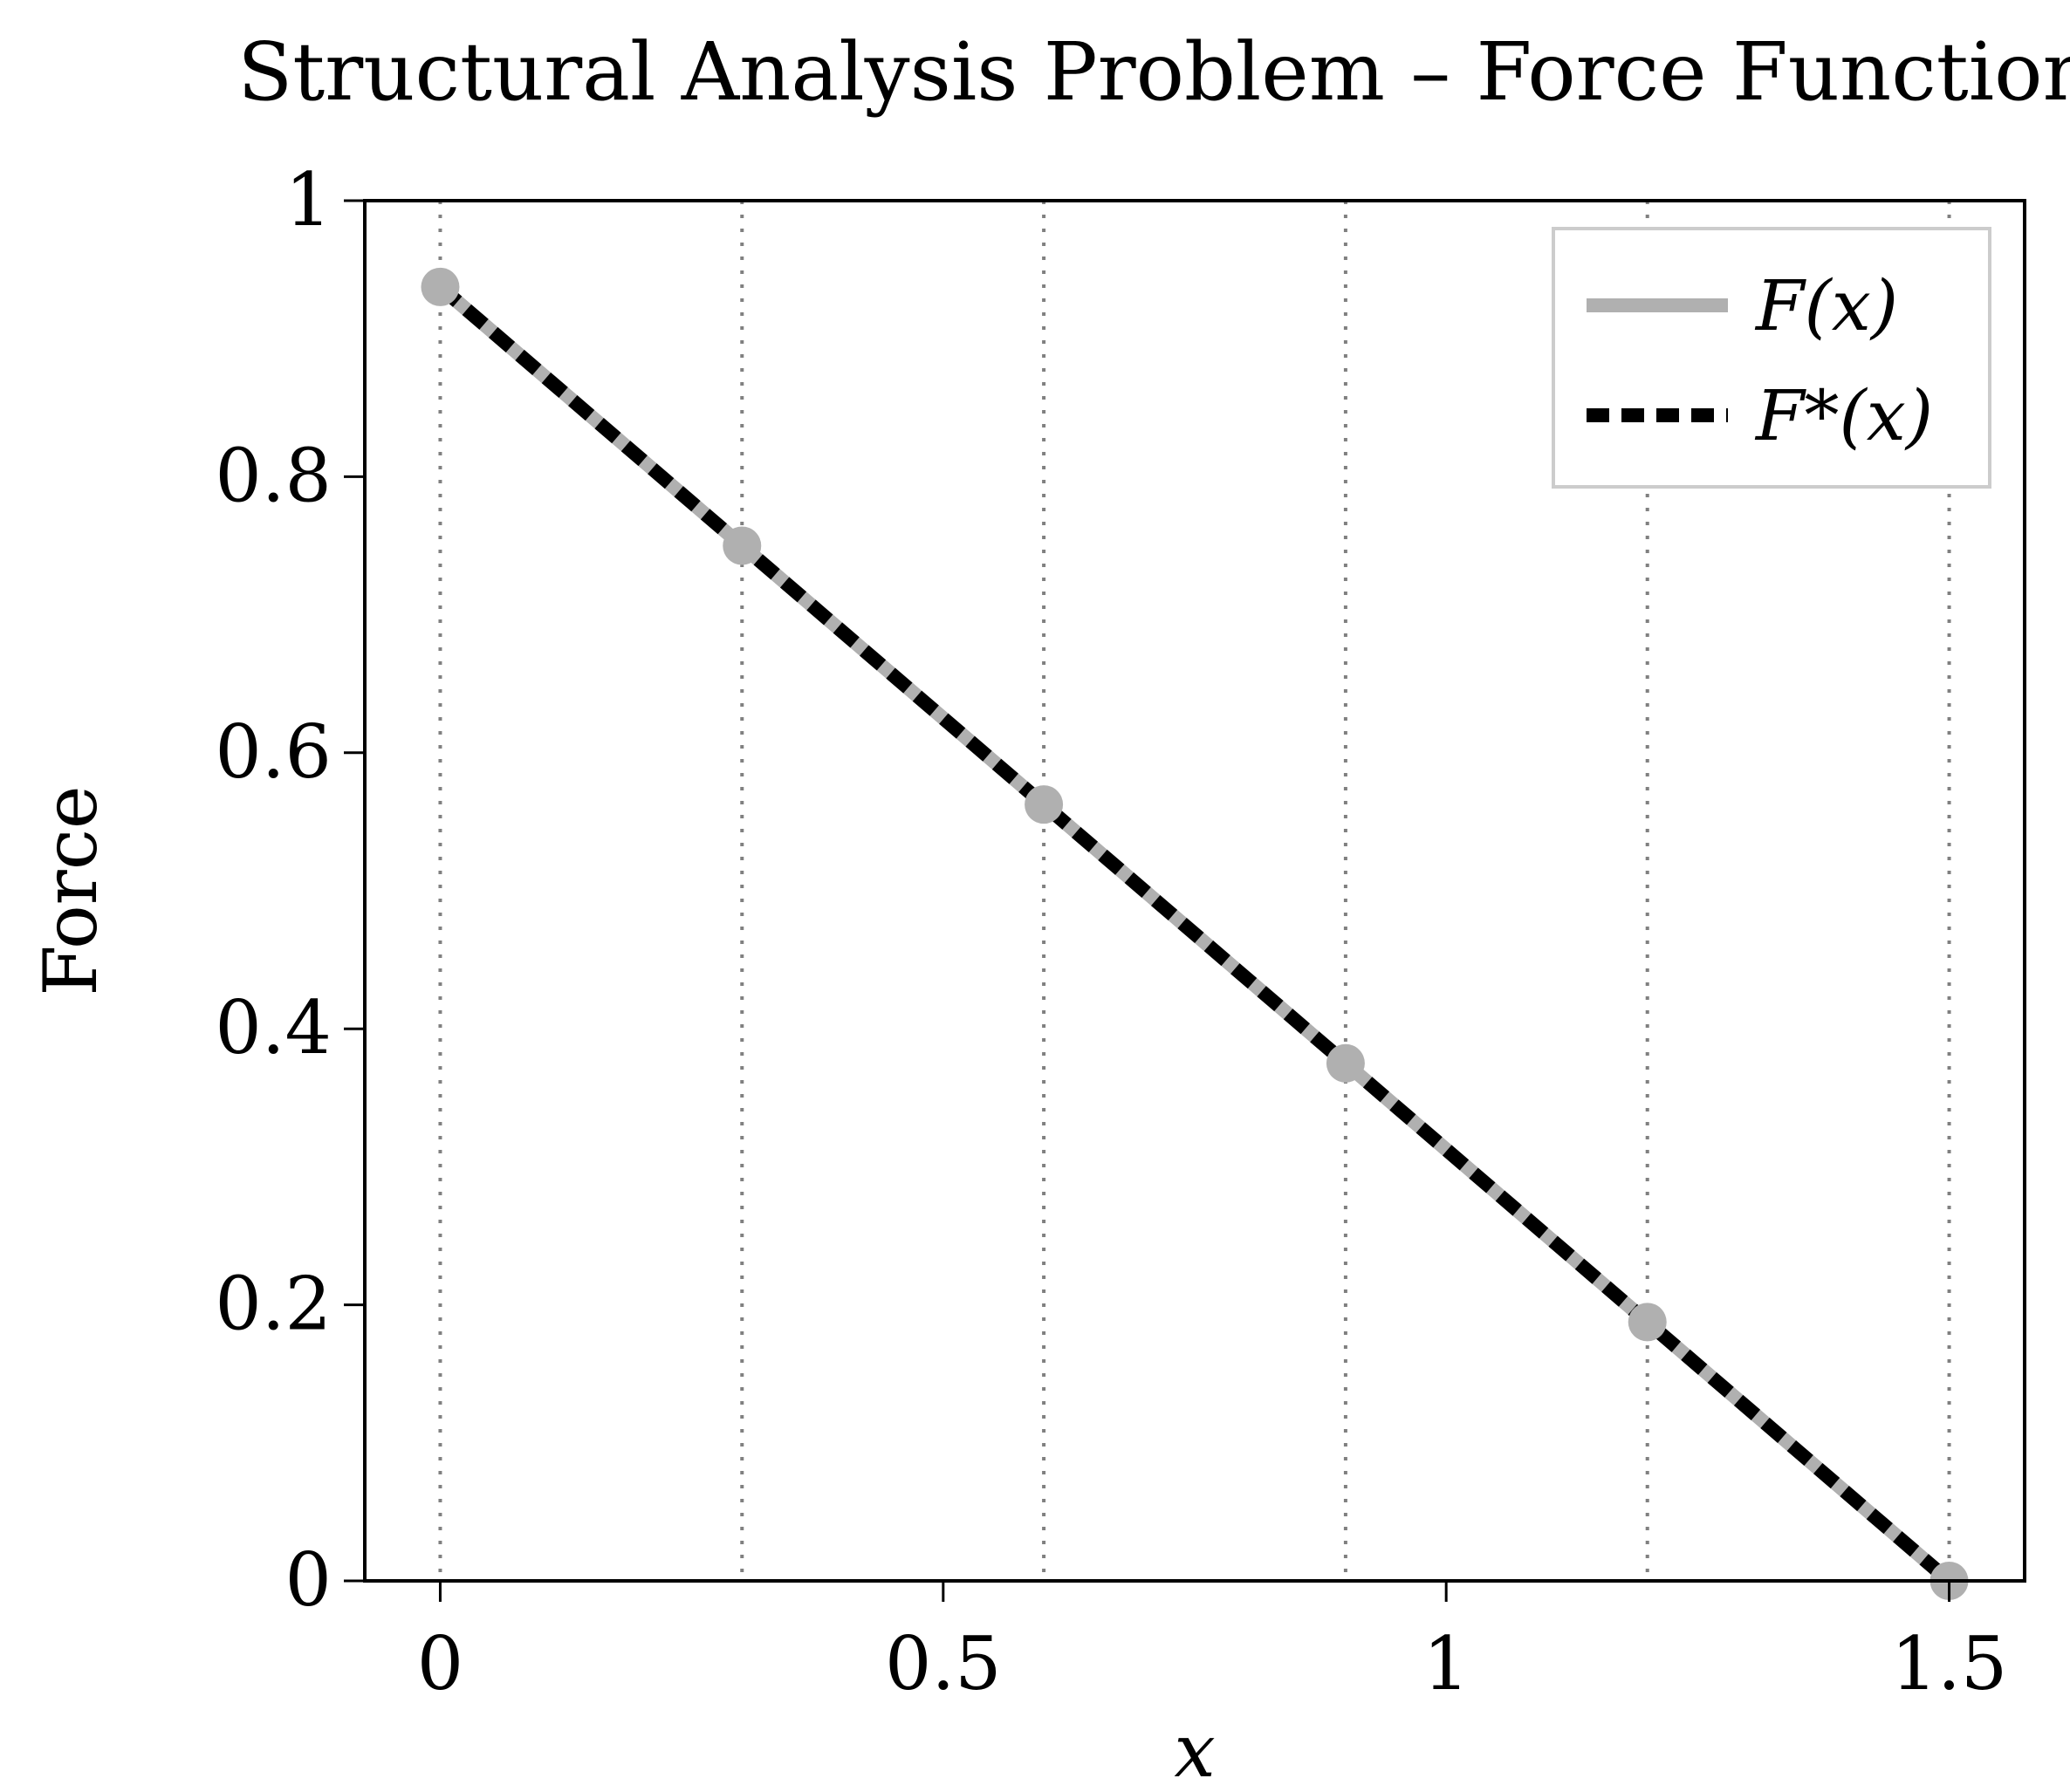 Image resolution: width=2070 pixels, height=1792 pixels. What do you see at coordinates (1826, 306) in the screenshot?
I see `legend-label-F: F(x)` at bounding box center [1826, 306].